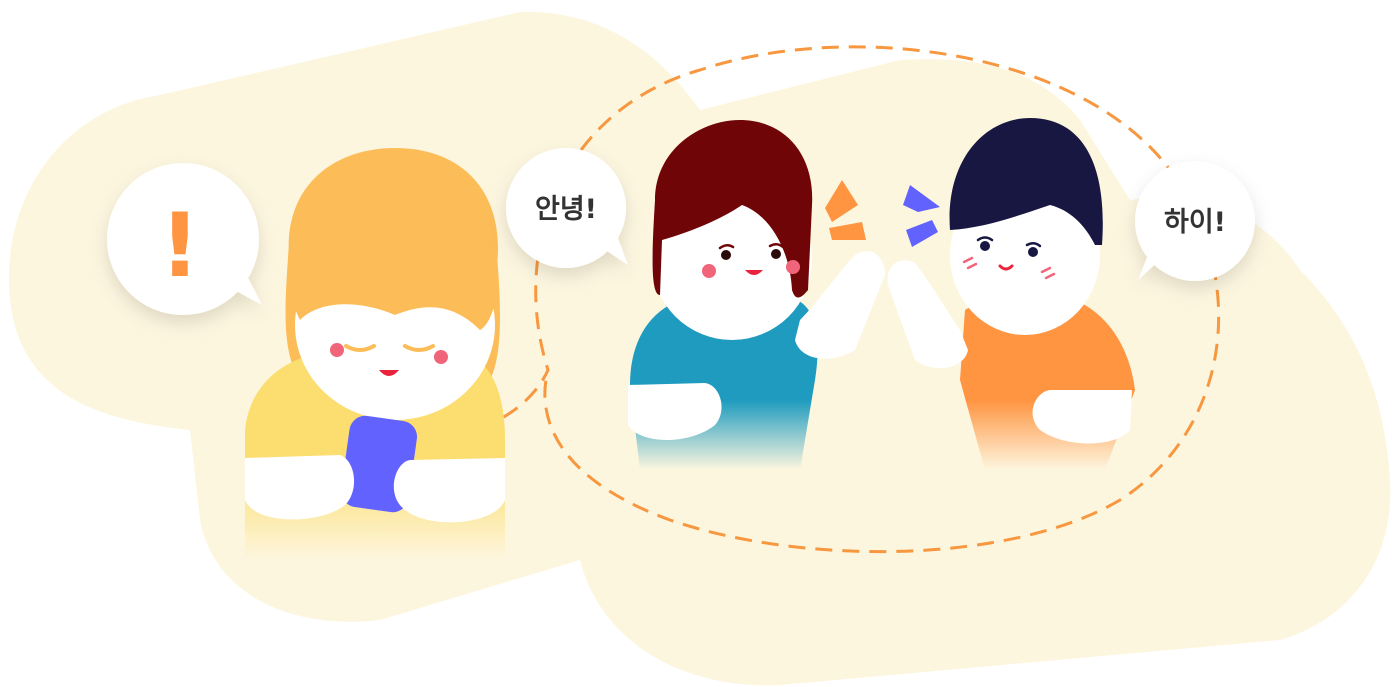  Describe the element at coordinates (1026, 181) in the screenshot. I see `man-hair` at that location.